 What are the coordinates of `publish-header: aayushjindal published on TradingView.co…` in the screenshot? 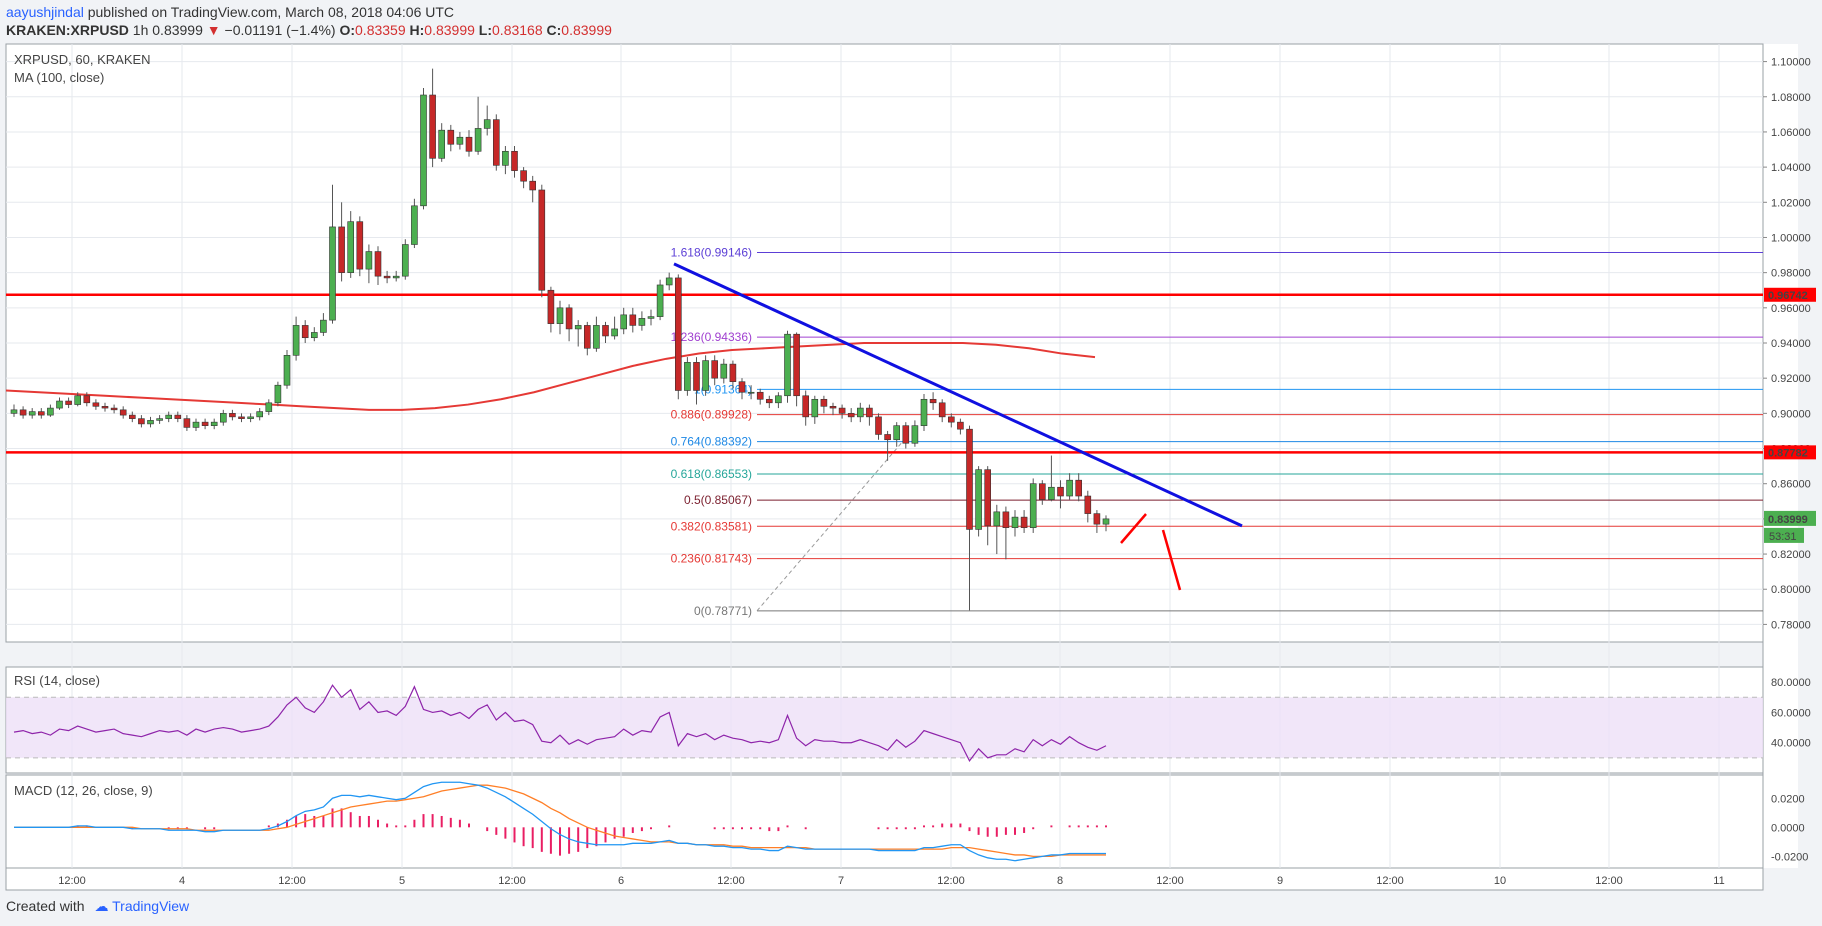 It's located at (230, 12).